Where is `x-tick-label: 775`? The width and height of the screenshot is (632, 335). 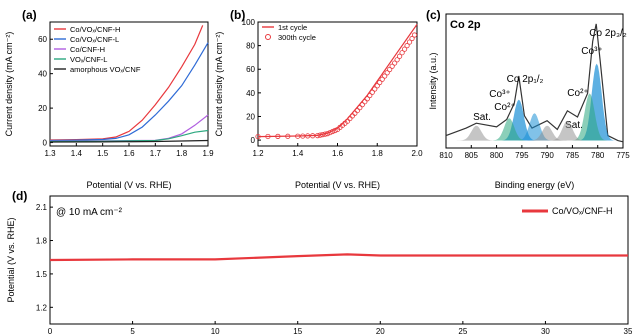 x-tick-label: 775 is located at coordinates (623, 155).